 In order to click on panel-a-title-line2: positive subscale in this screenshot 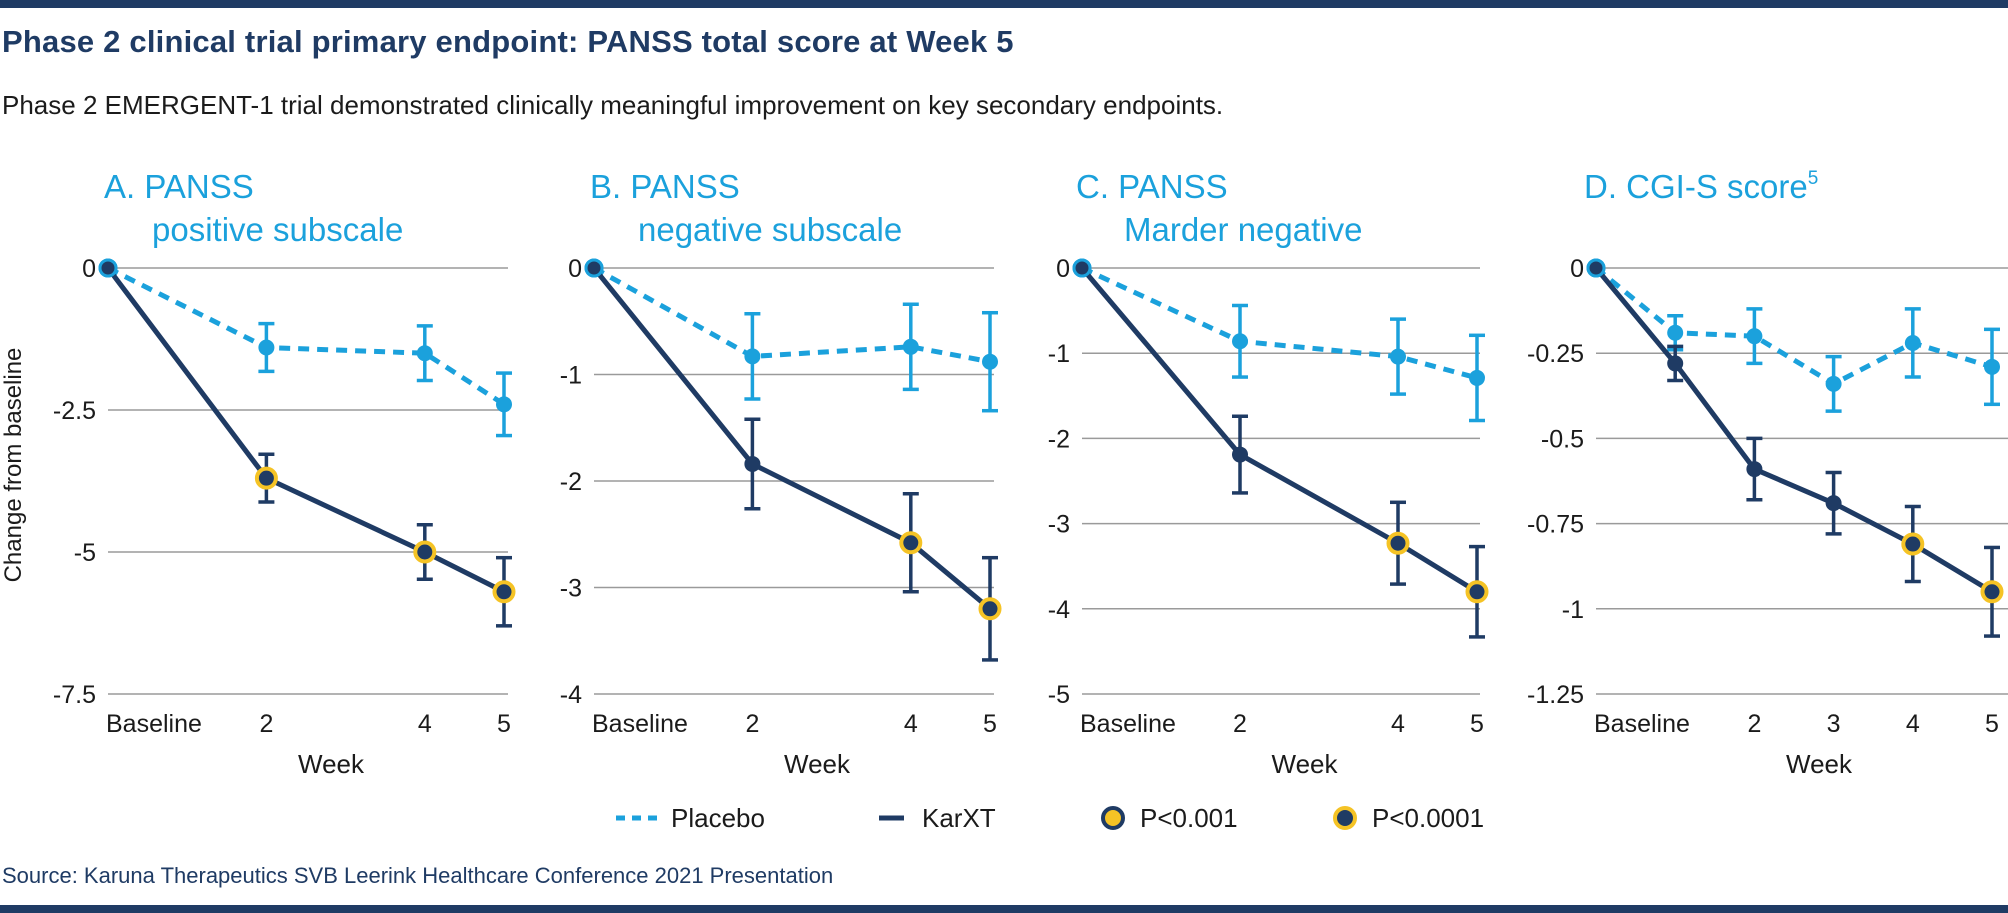, I will do `click(277, 229)`.